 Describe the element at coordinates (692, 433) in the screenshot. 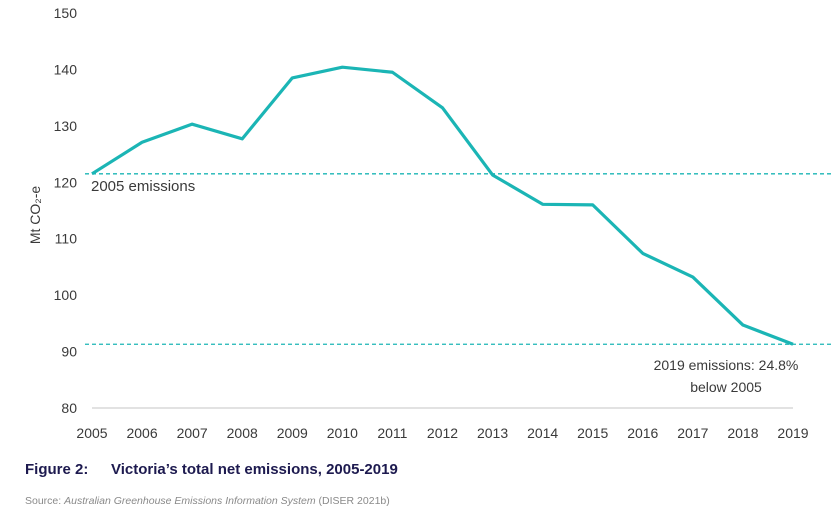

I see `x-tick-label: 2017` at that location.